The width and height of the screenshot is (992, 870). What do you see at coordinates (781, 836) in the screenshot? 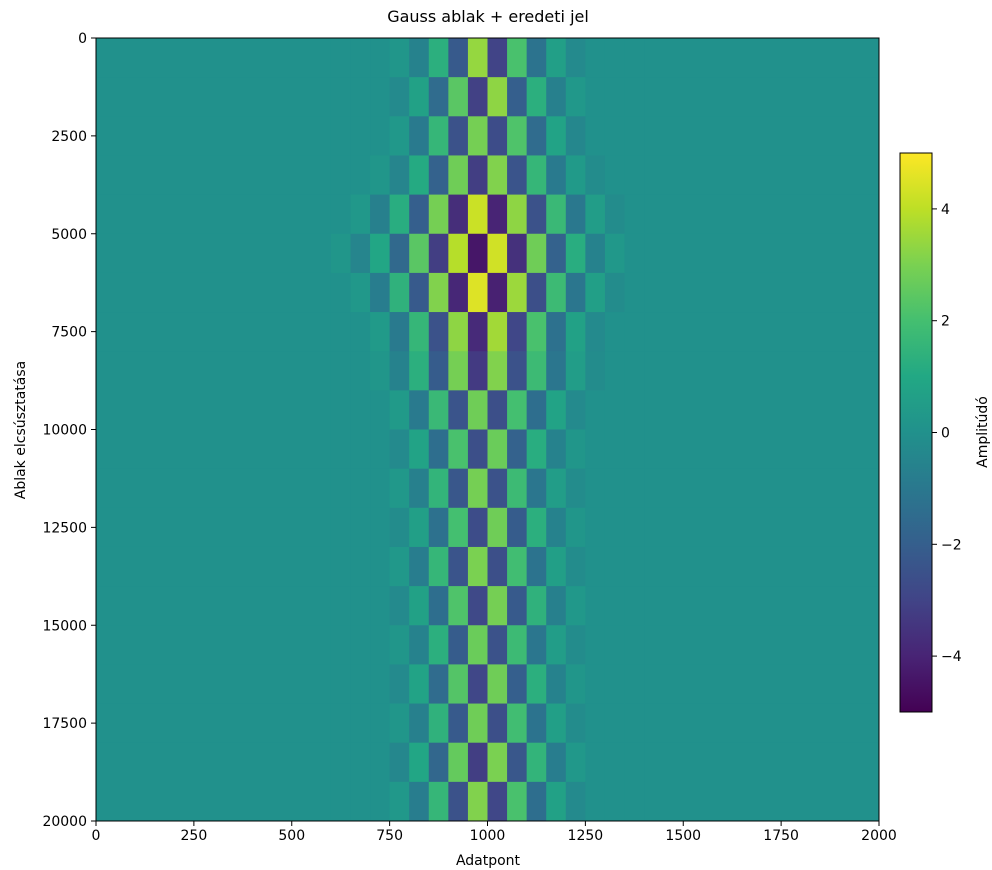
I see `x-tick-label: 1750` at bounding box center [781, 836].